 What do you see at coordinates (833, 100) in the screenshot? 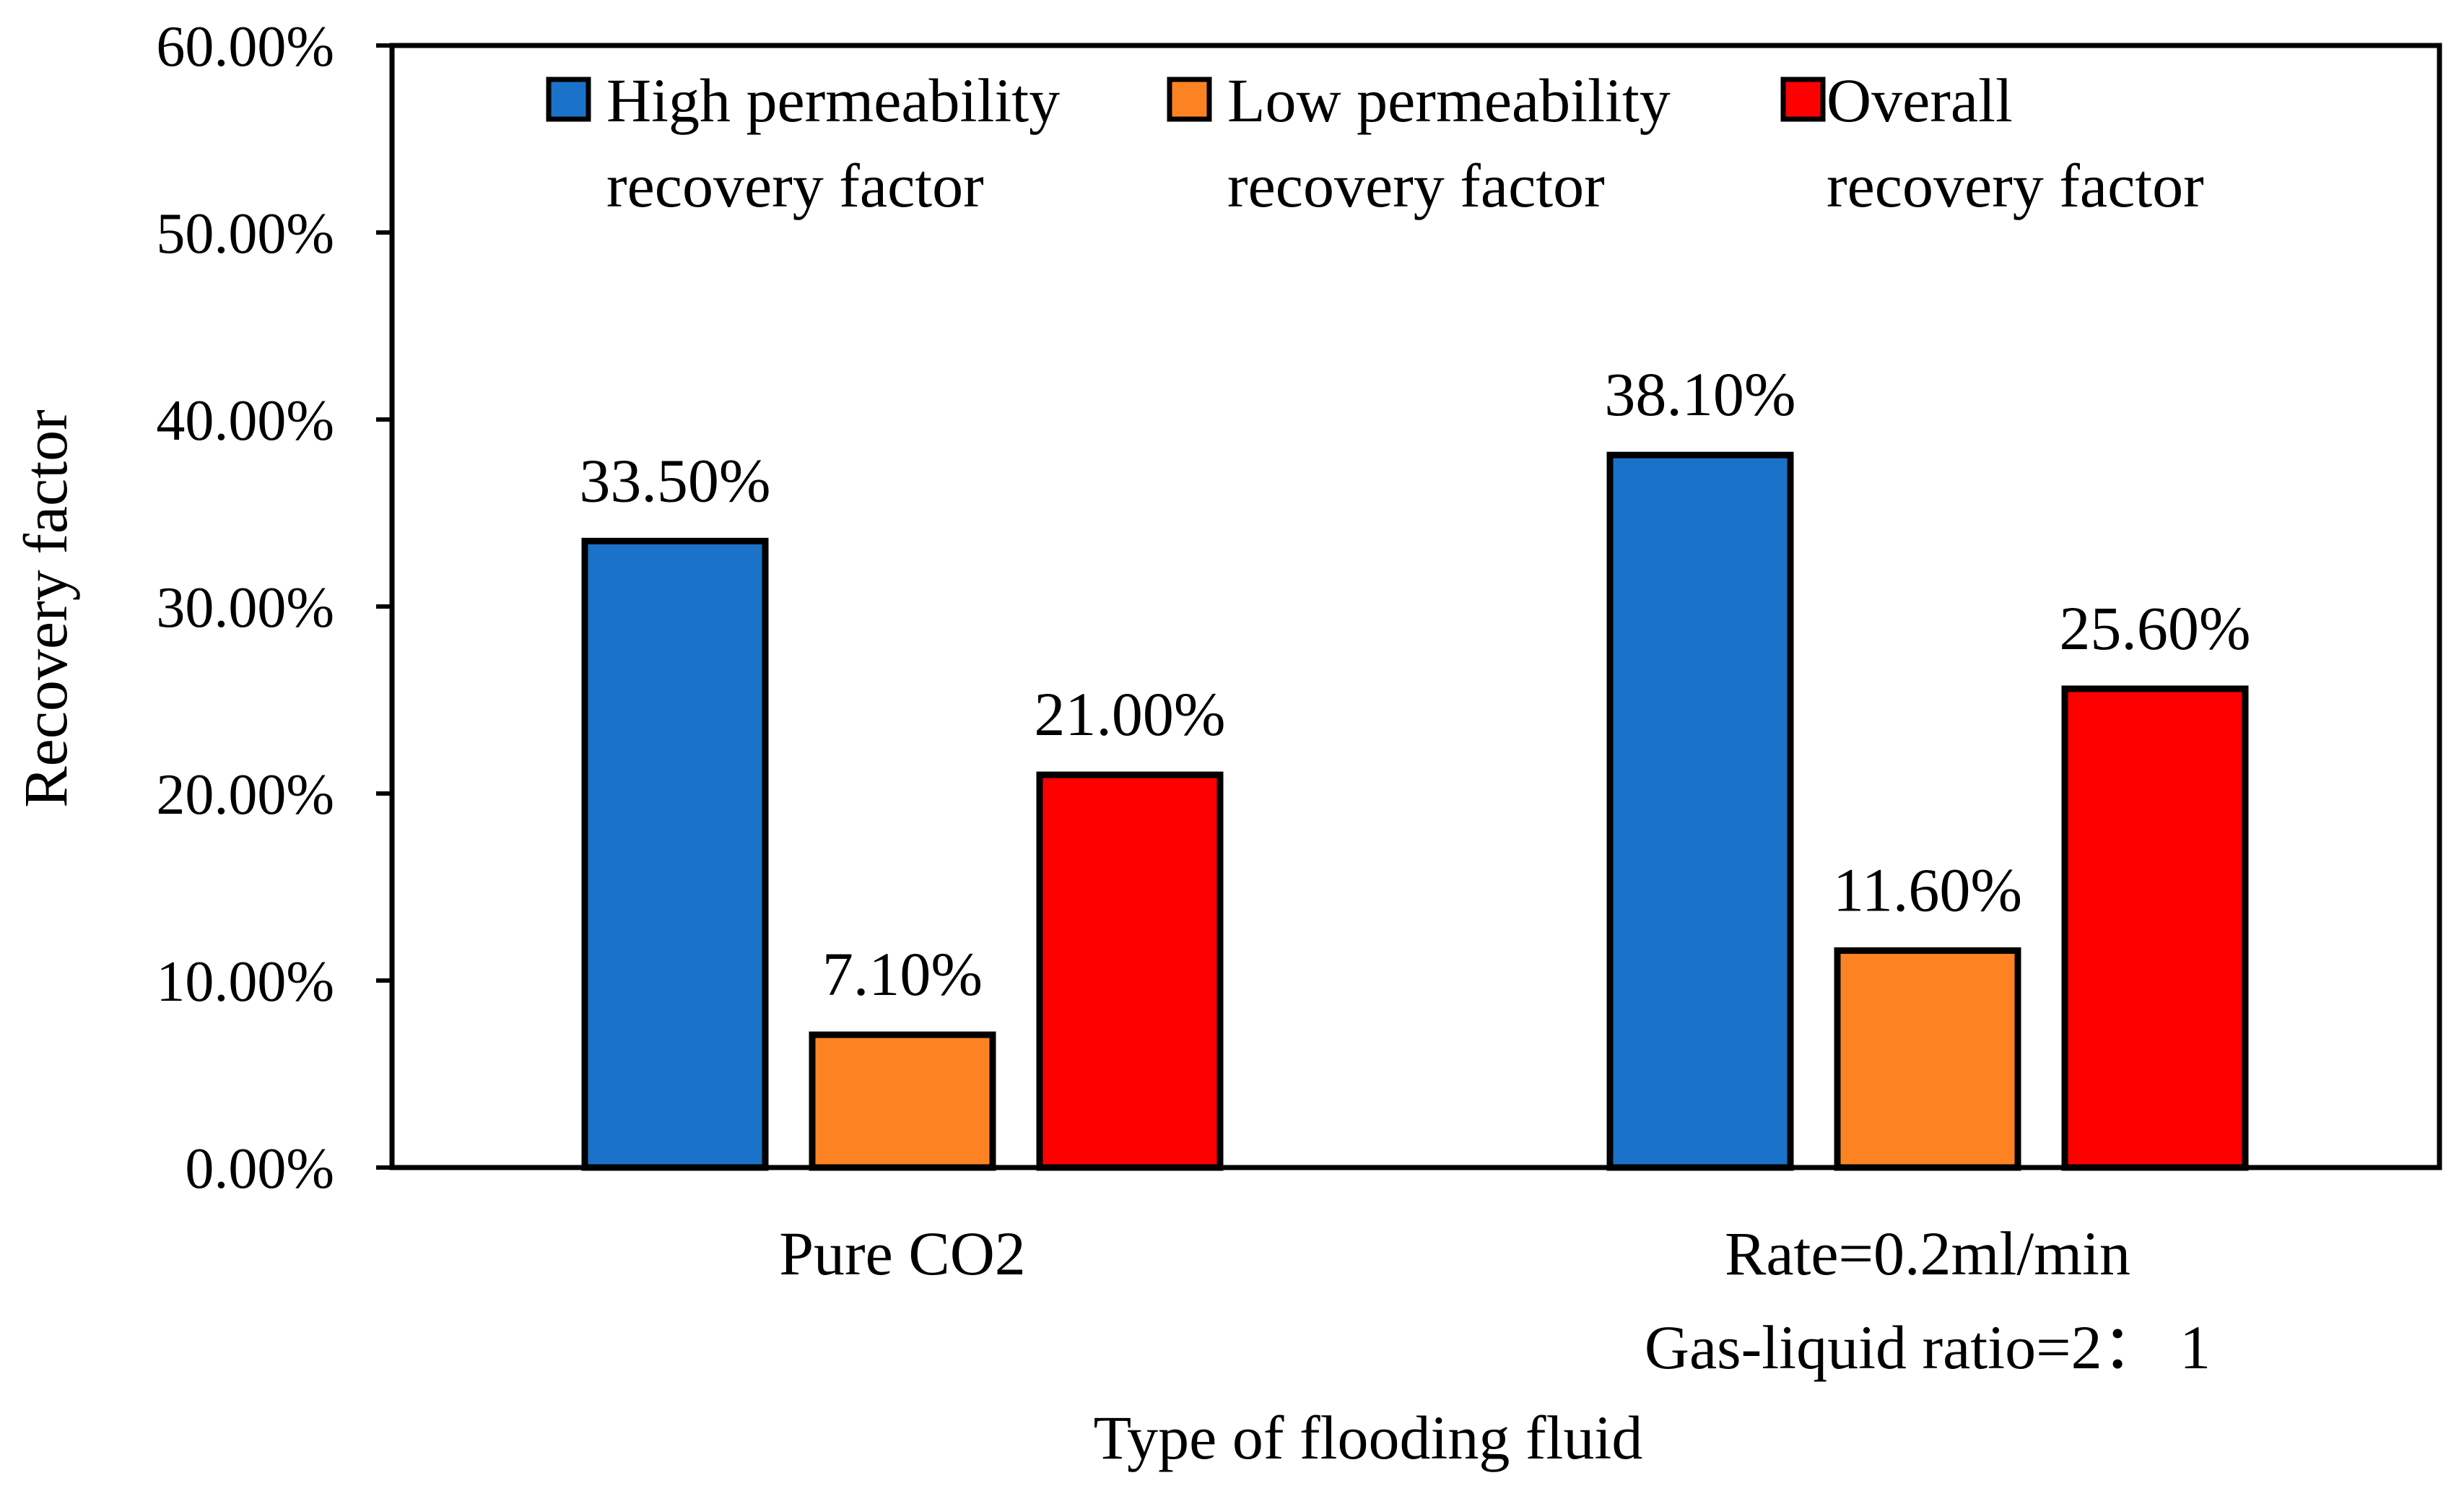
I see `legend-label: High permeability` at bounding box center [833, 100].